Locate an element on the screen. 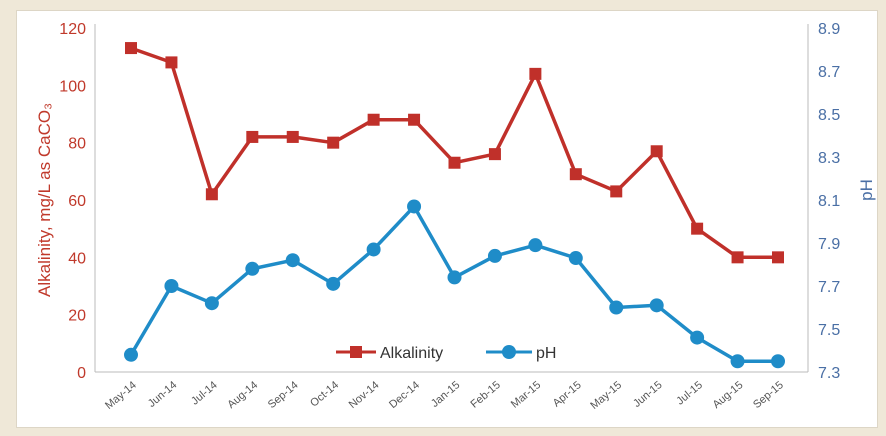 The image size is (886, 436). legend-ph-marker is located at coordinates (509, 352).